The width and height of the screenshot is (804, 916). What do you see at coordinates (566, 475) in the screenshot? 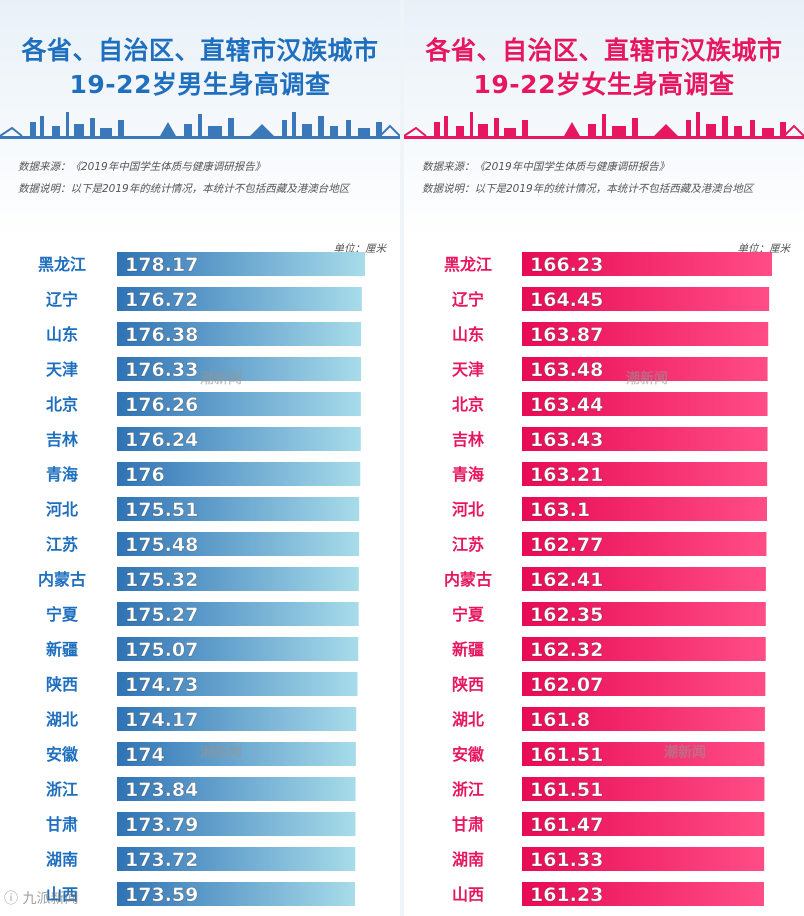
I see `female-value-label: 163.21` at bounding box center [566, 475].